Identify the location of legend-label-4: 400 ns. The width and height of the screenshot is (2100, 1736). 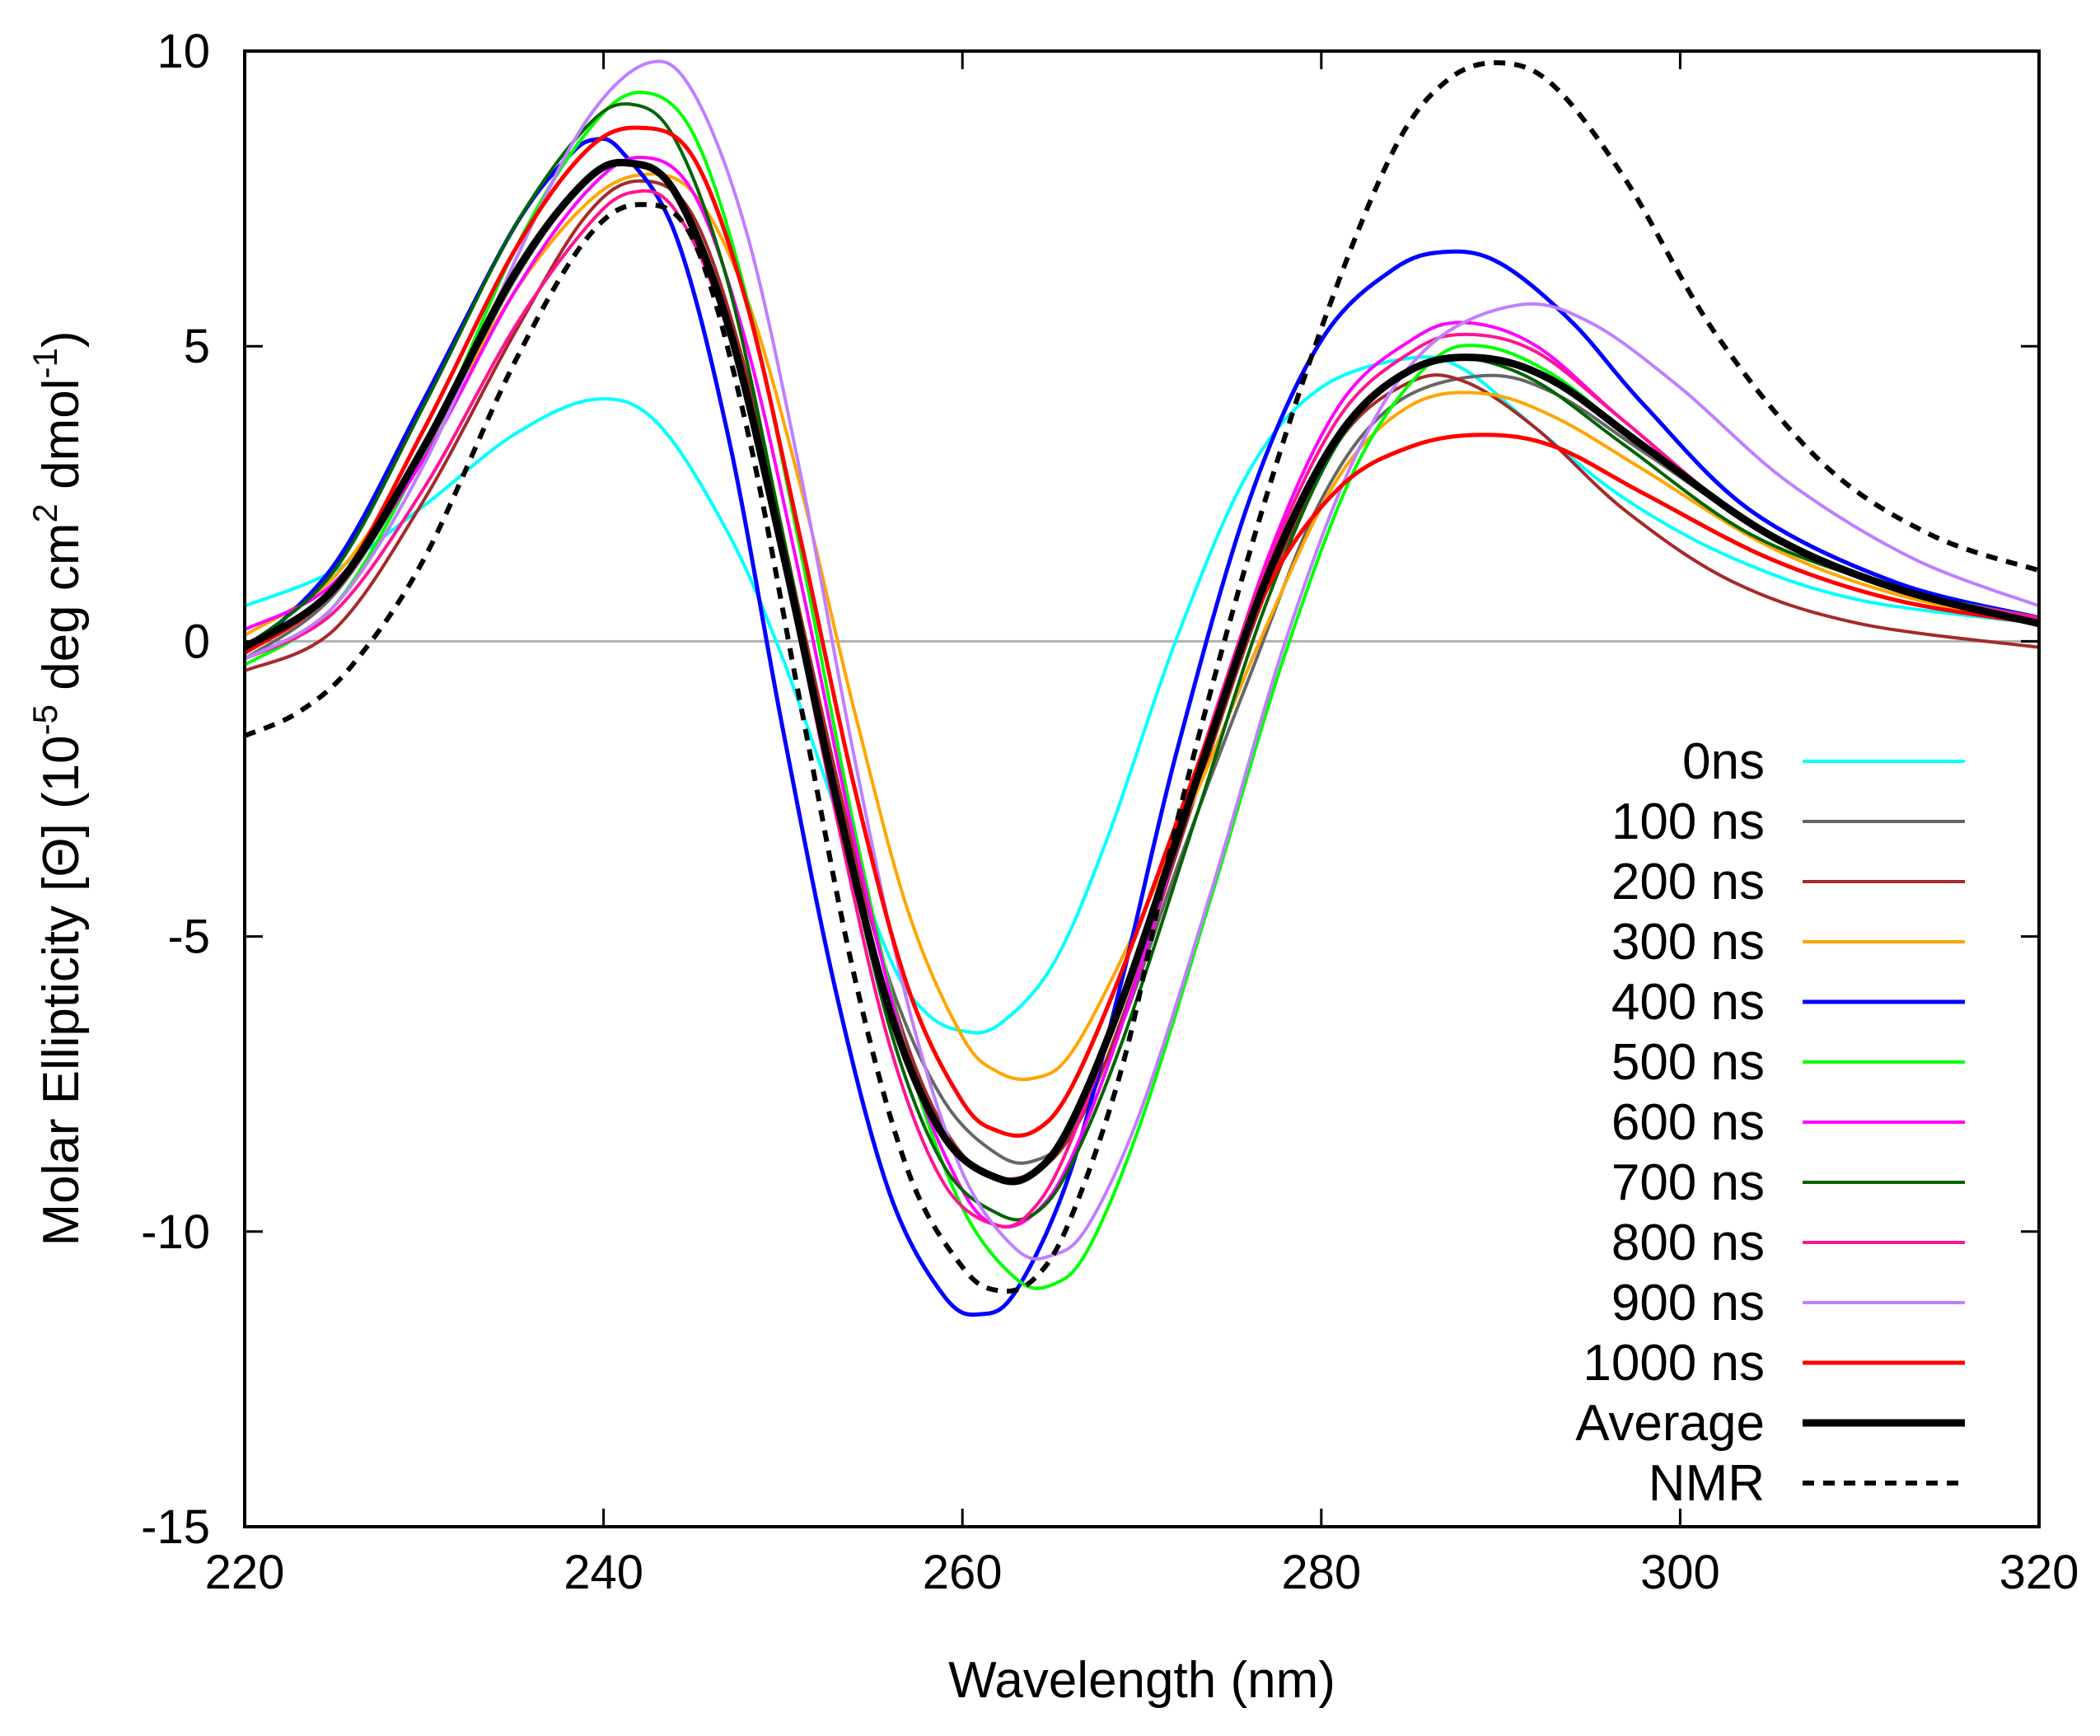
(1688, 1002).